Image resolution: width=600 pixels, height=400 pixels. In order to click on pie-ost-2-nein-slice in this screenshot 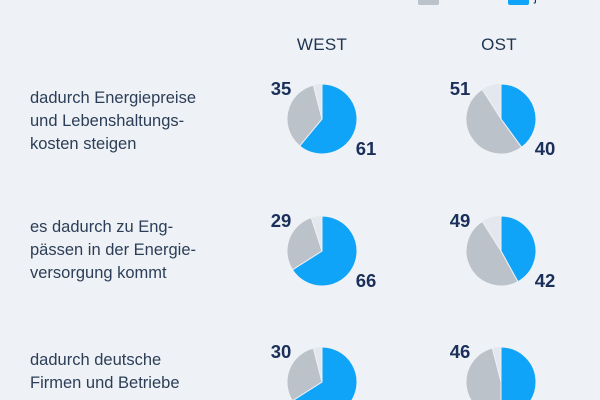, I will do `click(483, 373)`.